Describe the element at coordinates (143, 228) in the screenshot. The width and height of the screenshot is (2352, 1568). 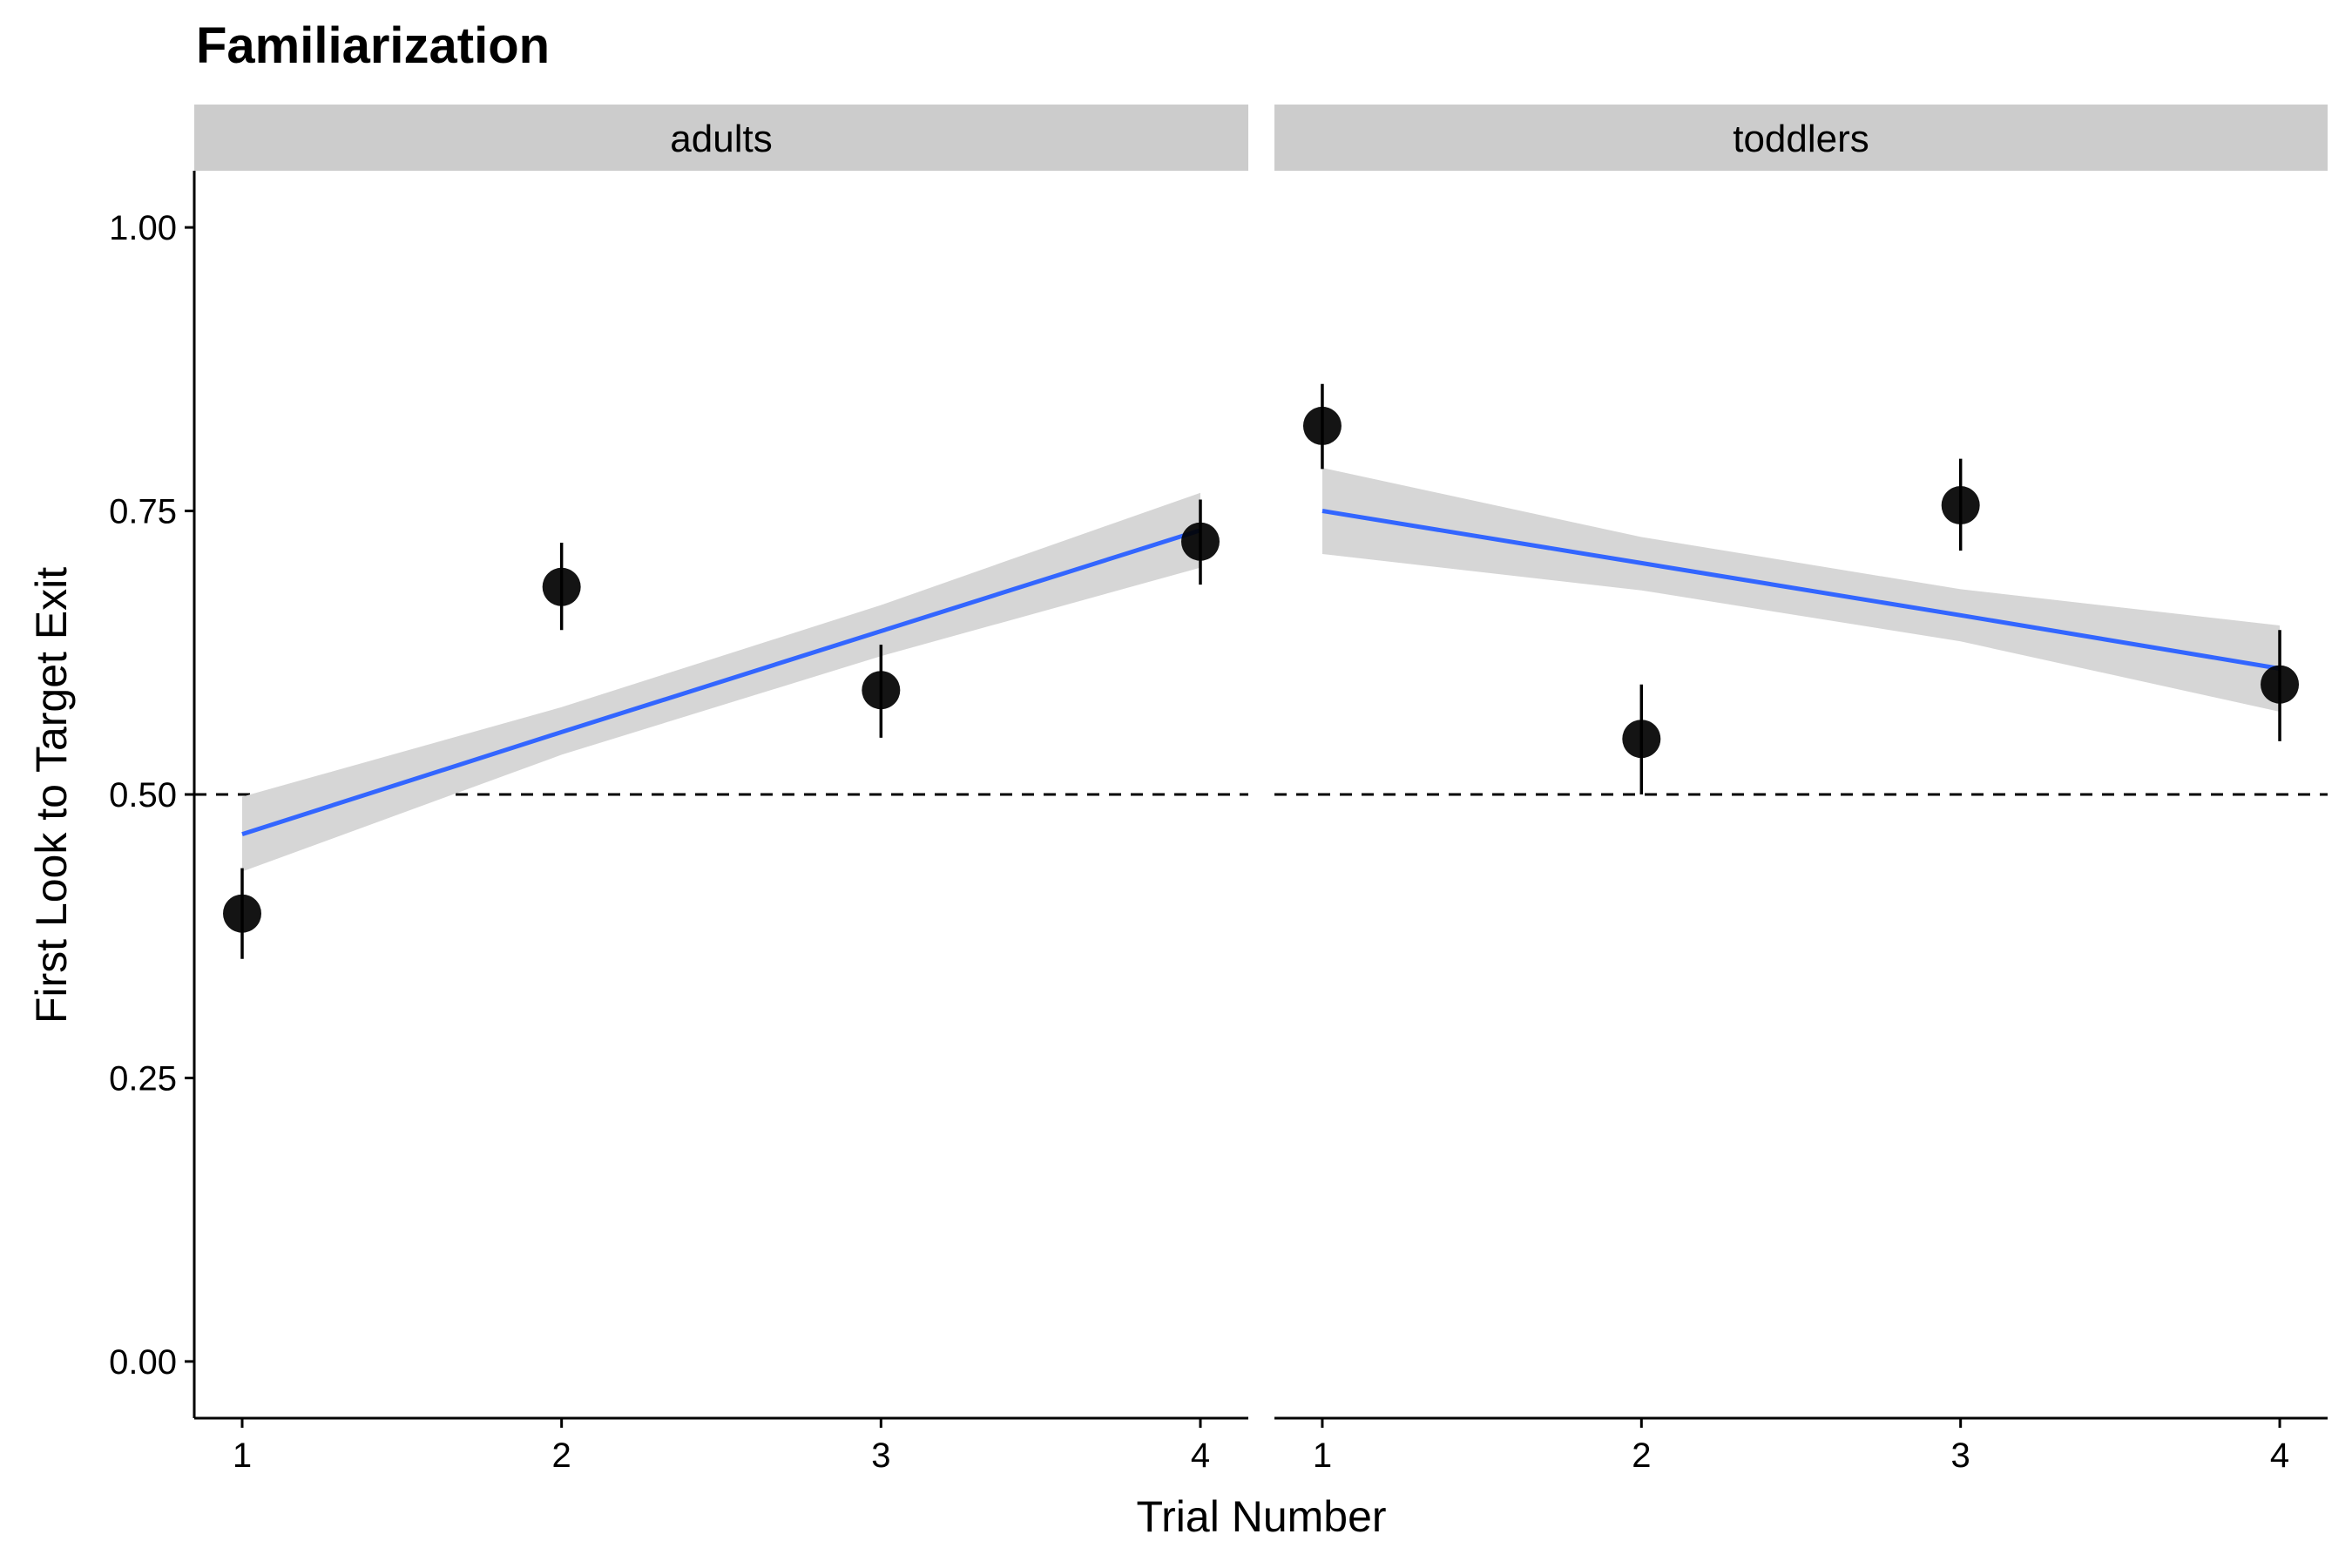
I see `y-tick-label: 1.00` at that location.